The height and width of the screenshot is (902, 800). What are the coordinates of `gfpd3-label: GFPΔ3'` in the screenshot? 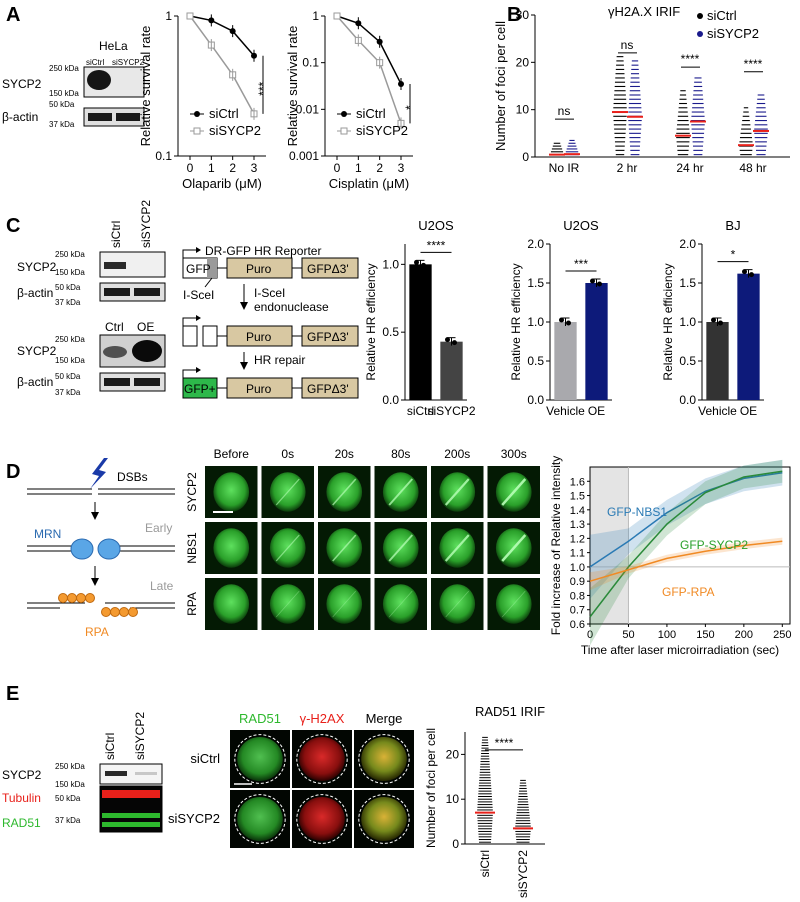 It's located at (328, 269).